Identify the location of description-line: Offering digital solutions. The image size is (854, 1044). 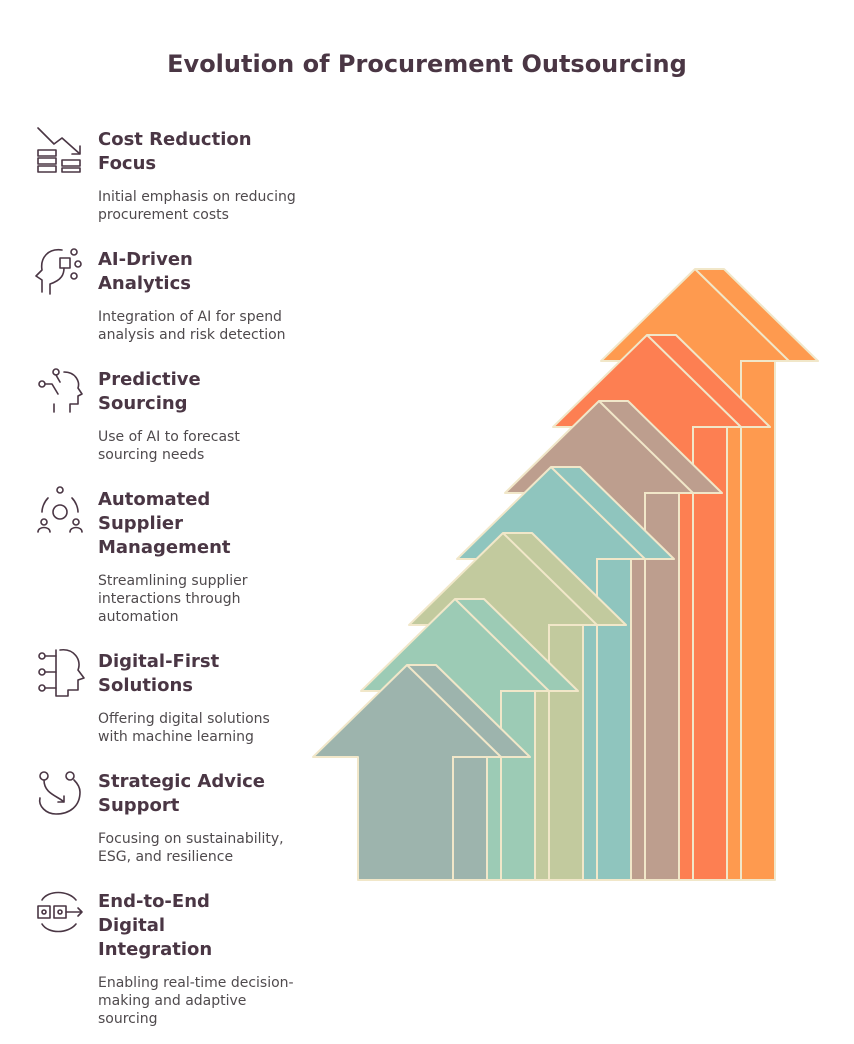
(184, 719).